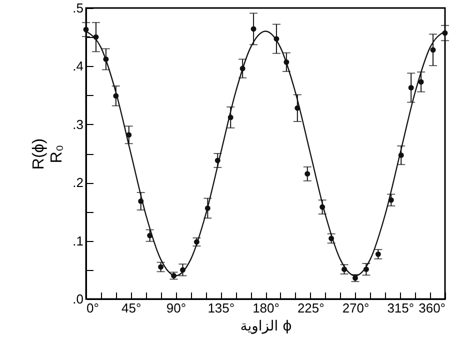  What do you see at coordinates (78, 182) in the screenshot?
I see `y-tick-label: .2` at bounding box center [78, 182].